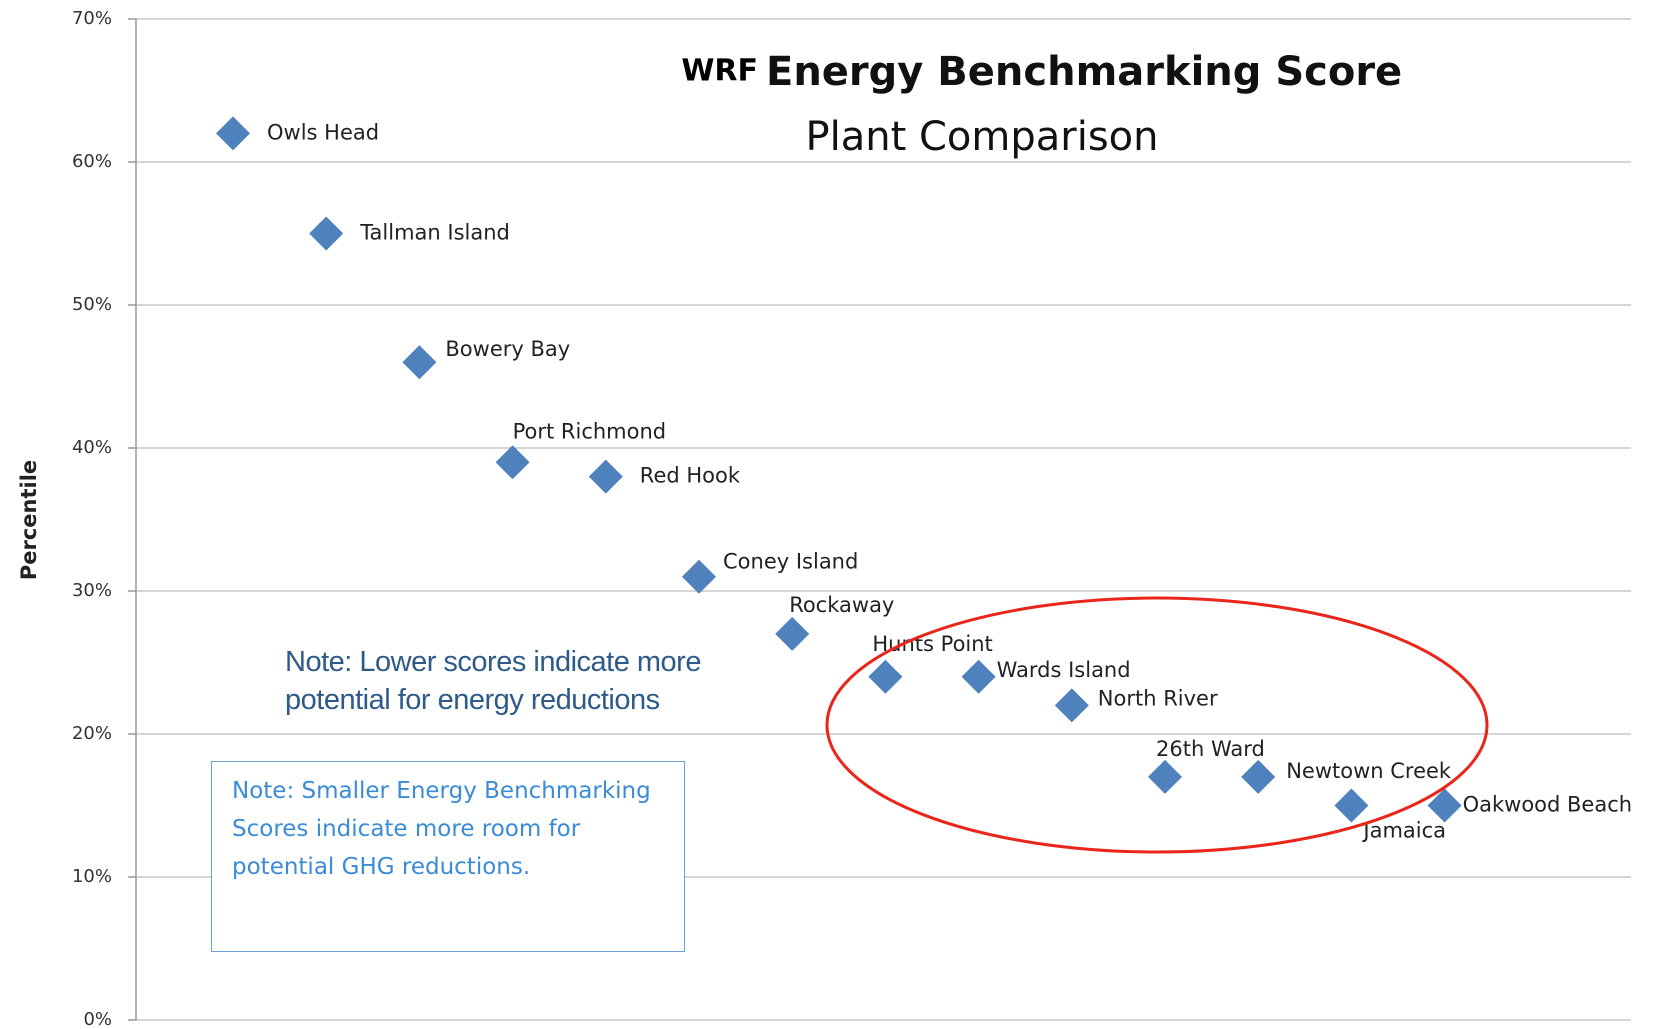 The width and height of the screenshot is (1663, 1029). Describe the element at coordinates (1210, 749) in the screenshot. I see `point-label: 26th Ward` at that location.